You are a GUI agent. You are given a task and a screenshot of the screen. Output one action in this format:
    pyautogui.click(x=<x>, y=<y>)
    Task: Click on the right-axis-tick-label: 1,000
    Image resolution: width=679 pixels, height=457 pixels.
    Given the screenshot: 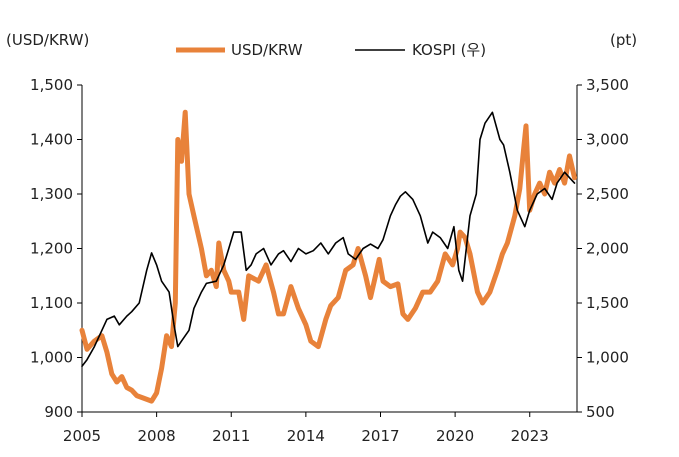 What is the action you would take?
    pyautogui.click(x=607, y=358)
    